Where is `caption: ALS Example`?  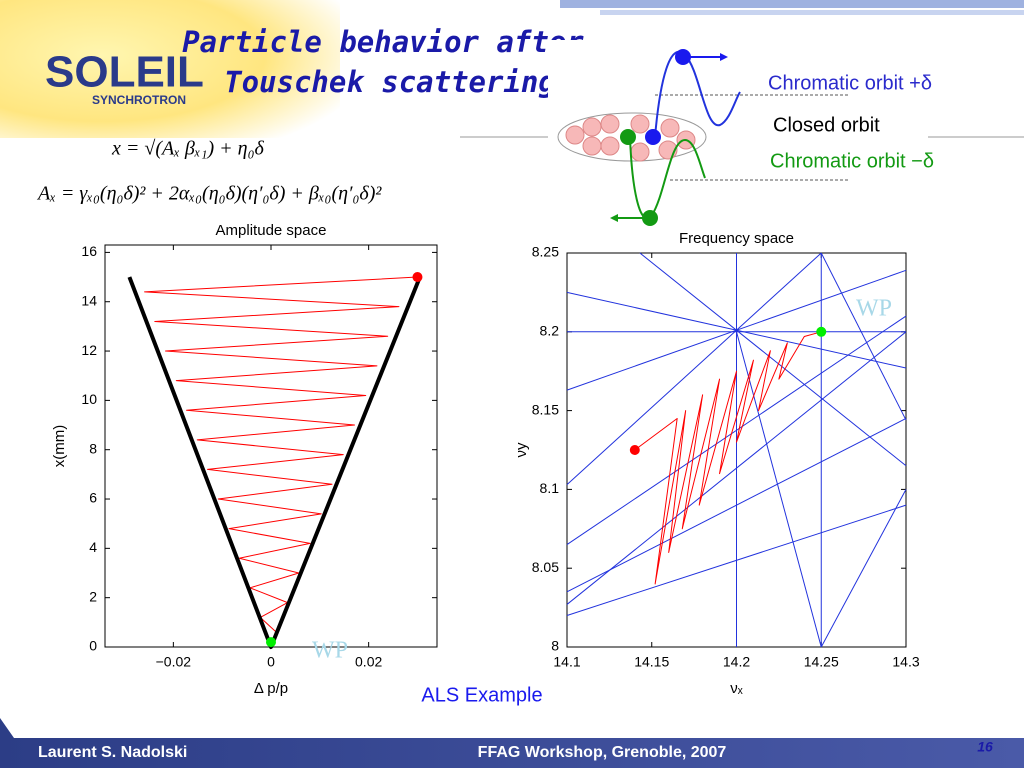
caption: ALS Example is located at coordinates (481, 695).